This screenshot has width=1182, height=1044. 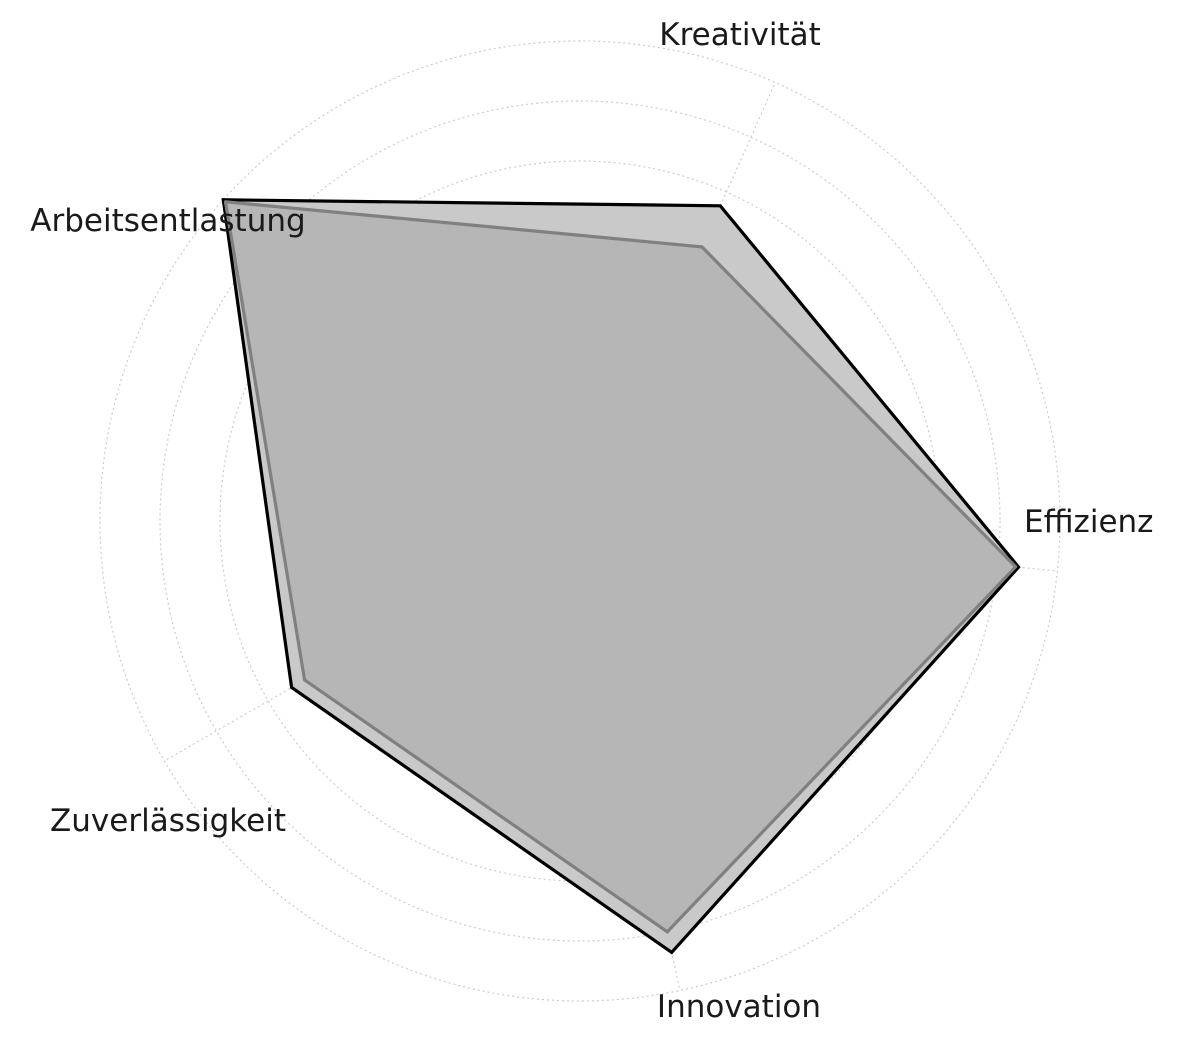 What do you see at coordinates (739, 1007) in the screenshot?
I see `axis-label-5: Innovation` at bounding box center [739, 1007].